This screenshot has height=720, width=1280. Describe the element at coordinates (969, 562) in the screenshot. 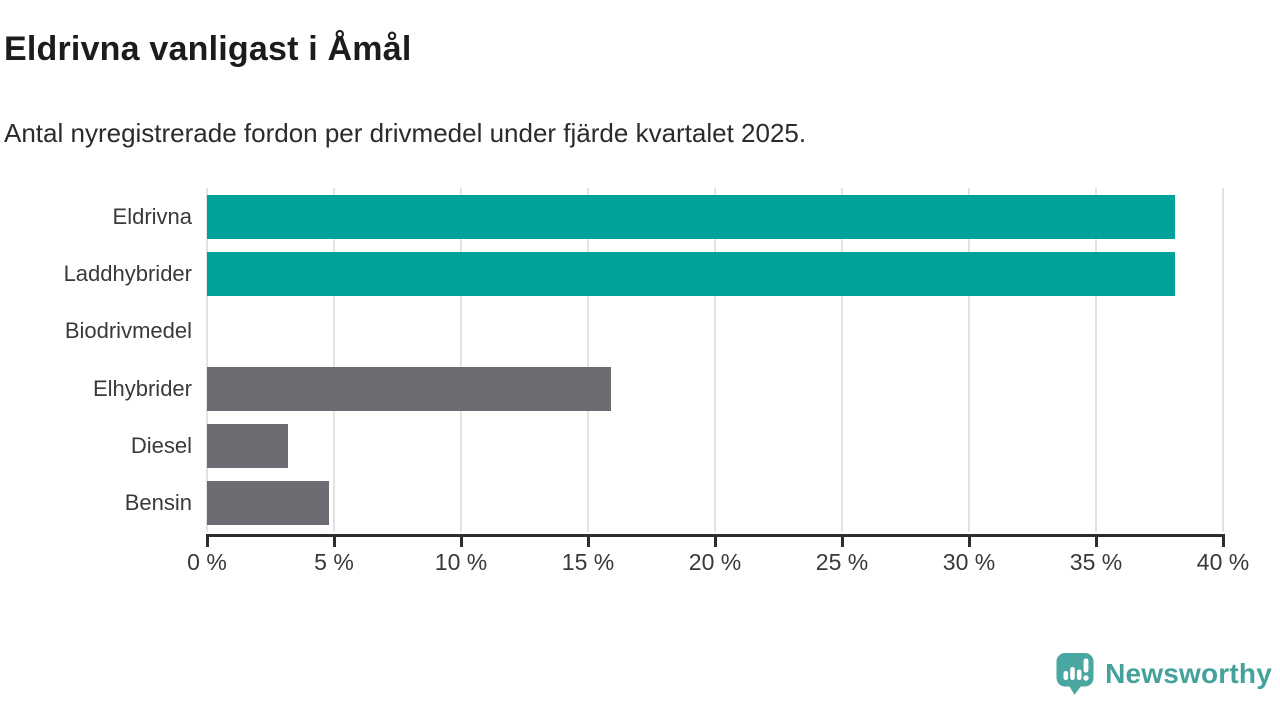

I see `axis-tick-label: 30 %` at that location.